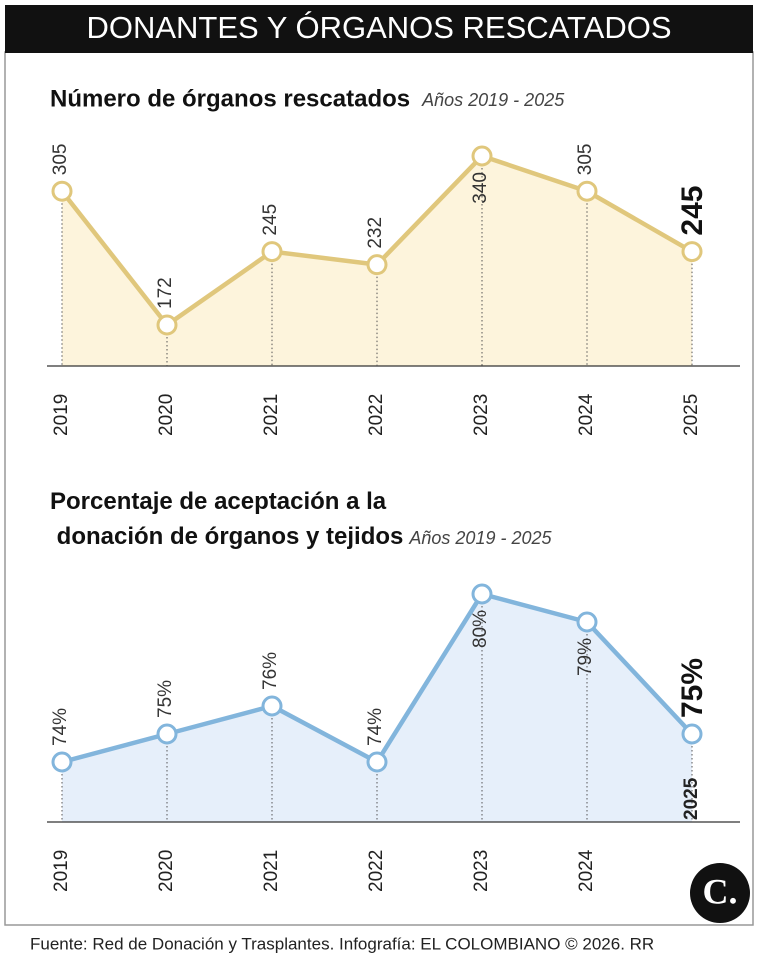 The width and height of the screenshot is (761, 965). I want to click on value-label: 80%, so click(480, 629).